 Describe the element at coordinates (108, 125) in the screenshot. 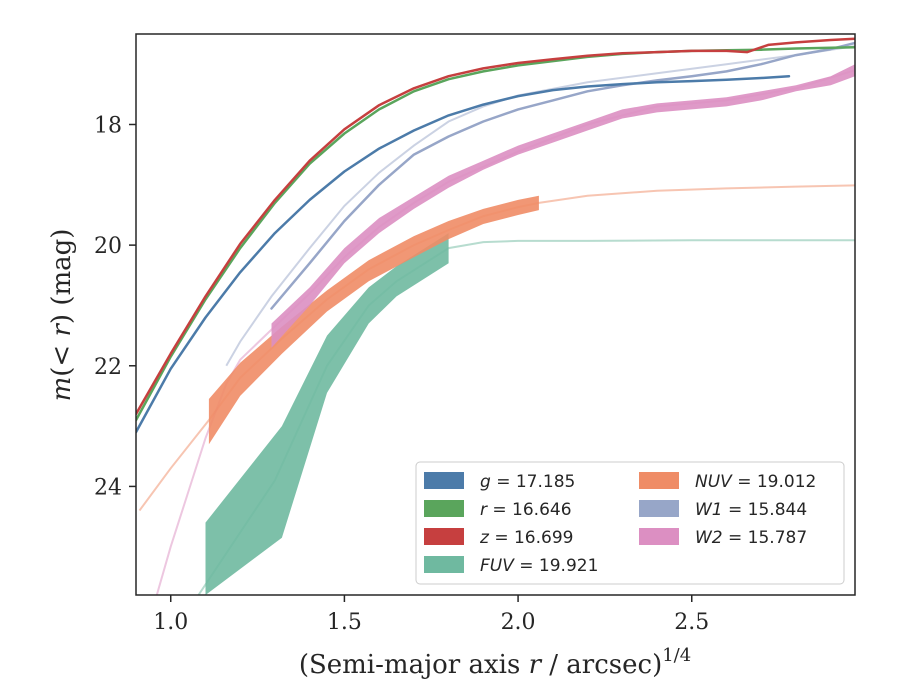

I see `y-tick-label: 18` at that location.